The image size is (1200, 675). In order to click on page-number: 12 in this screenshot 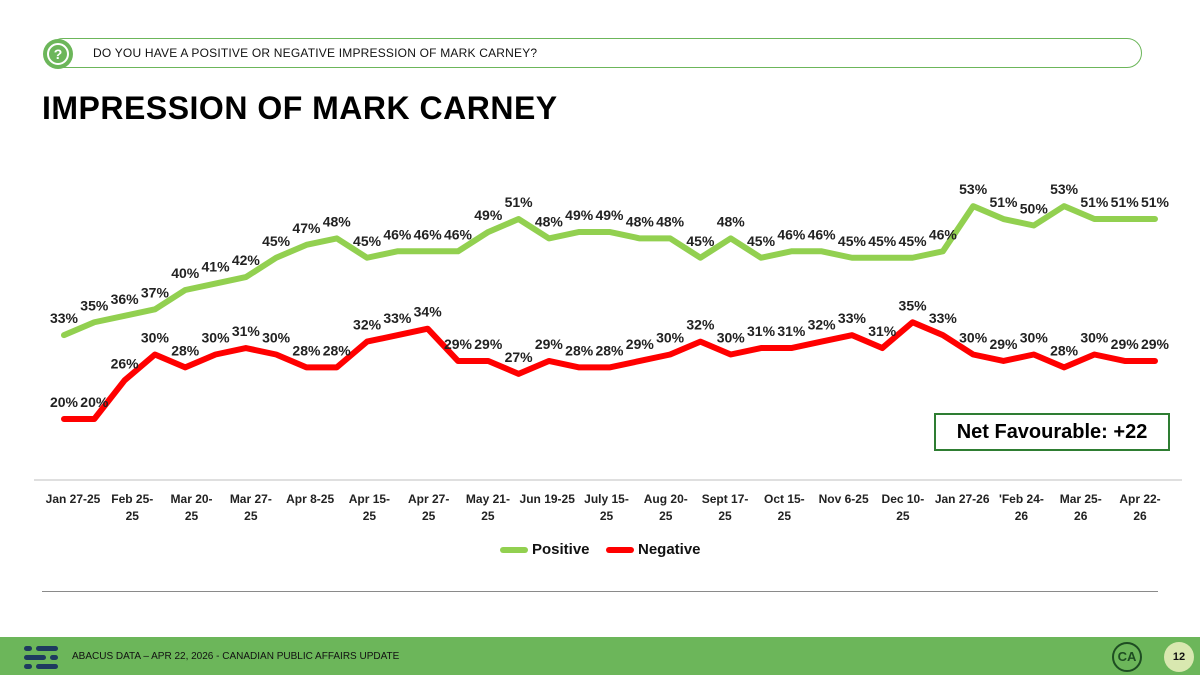, I will do `click(1179, 657)`.